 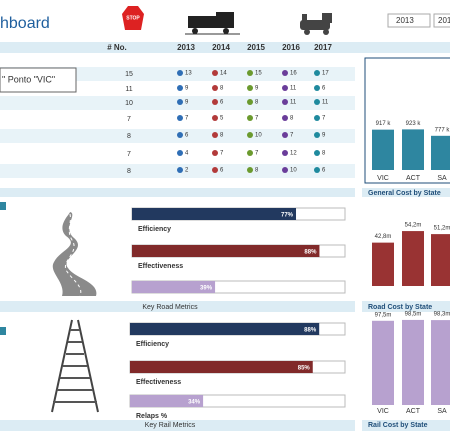 I want to click on tooltip-box, so click(x=38, y=80).